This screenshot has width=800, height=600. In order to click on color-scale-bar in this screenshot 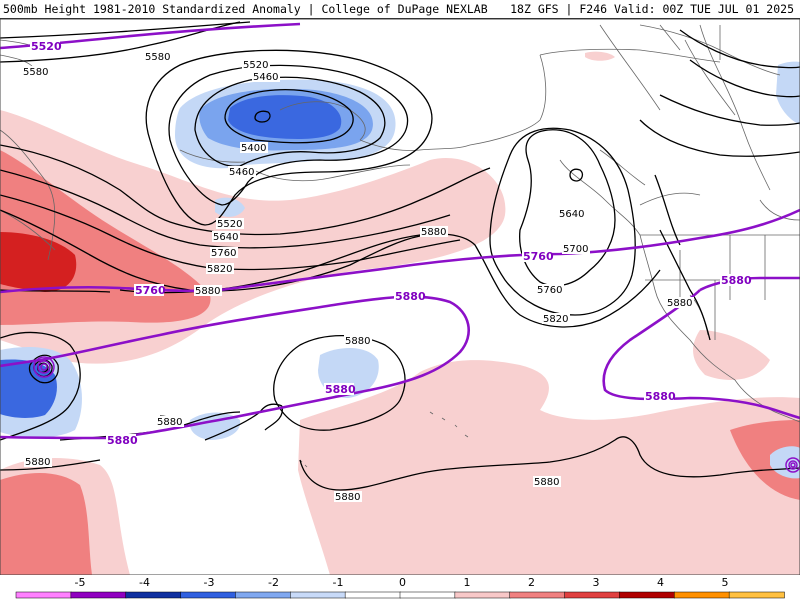, I will do `click(400, 595)`.